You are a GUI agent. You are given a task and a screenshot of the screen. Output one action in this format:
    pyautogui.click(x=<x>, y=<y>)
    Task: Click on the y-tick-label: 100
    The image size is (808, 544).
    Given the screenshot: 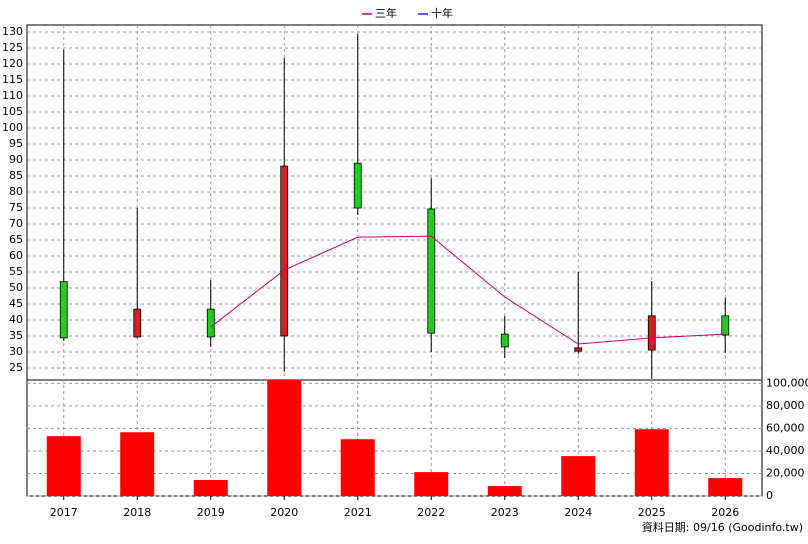 What is the action you would take?
    pyautogui.click(x=12, y=127)
    